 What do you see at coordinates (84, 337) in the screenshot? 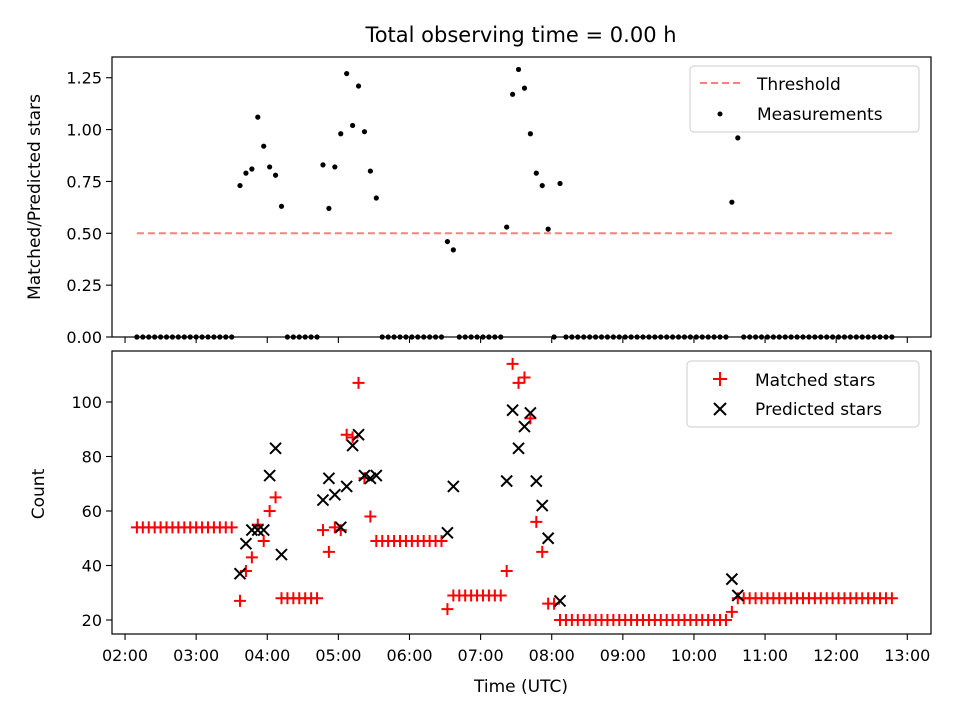
I see `top-ytick-label: 0.00` at bounding box center [84, 337].